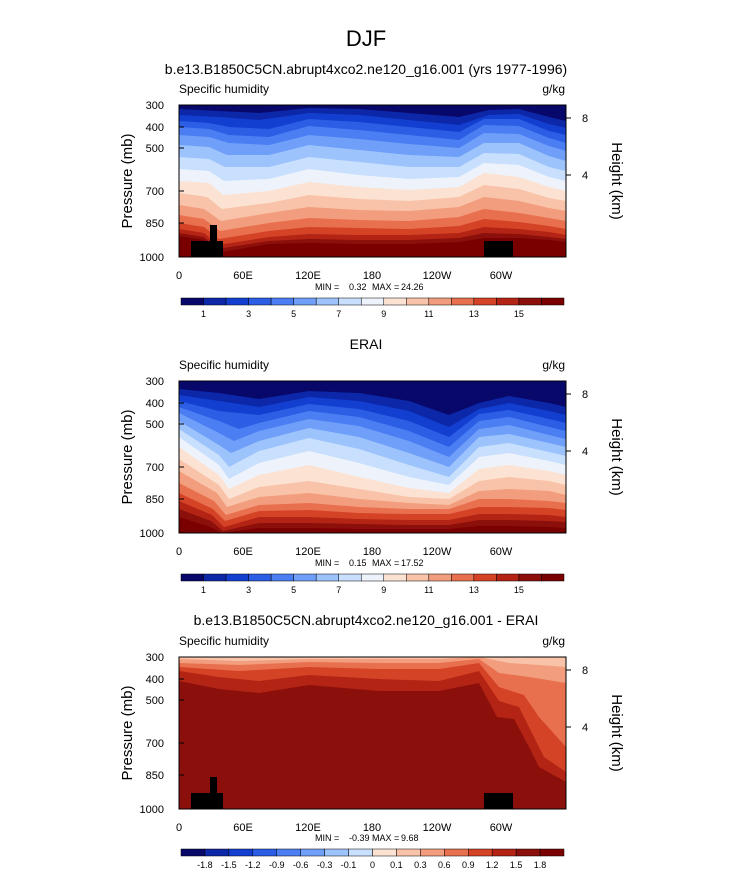 The width and height of the screenshot is (733, 873). Describe the element at coordinates (412, 563) in the screenshot. I see `max-value: 17.52` at that location.